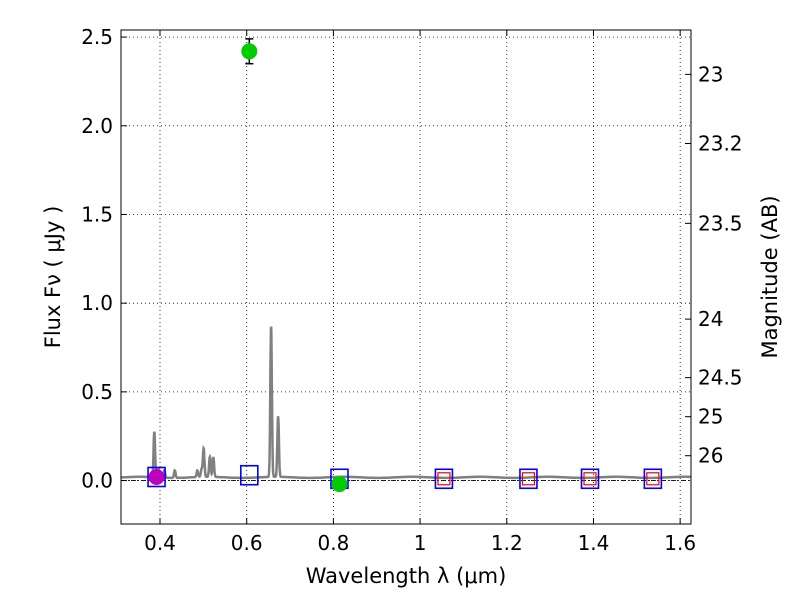 This screenshot has width=800, height=600. What do you see at coordinates (770, 276) in the screenshot?
I see `y-axis-right-label: Magnitude (AB)` at bounding box center [770, 276].